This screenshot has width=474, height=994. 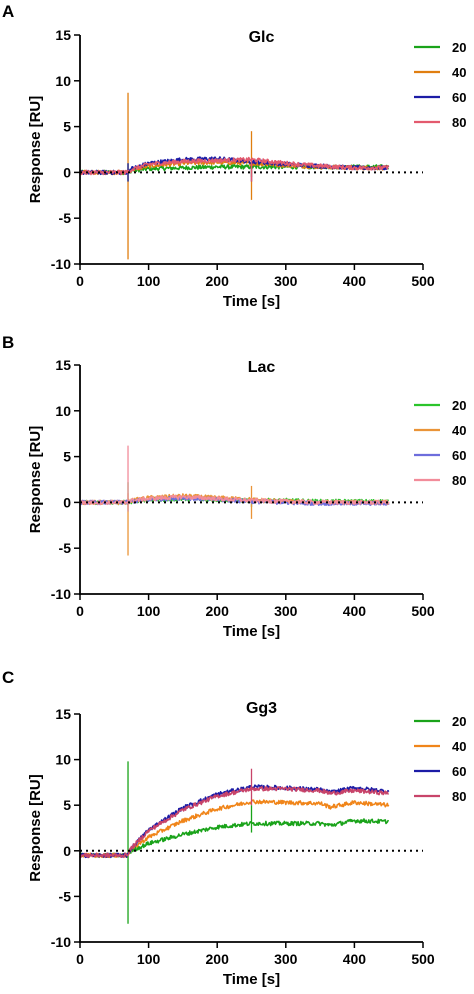 What do you see at coordinates (8, 11) in the screenshot?
I see `panel-letter: A` at bounding box center [8, 11].